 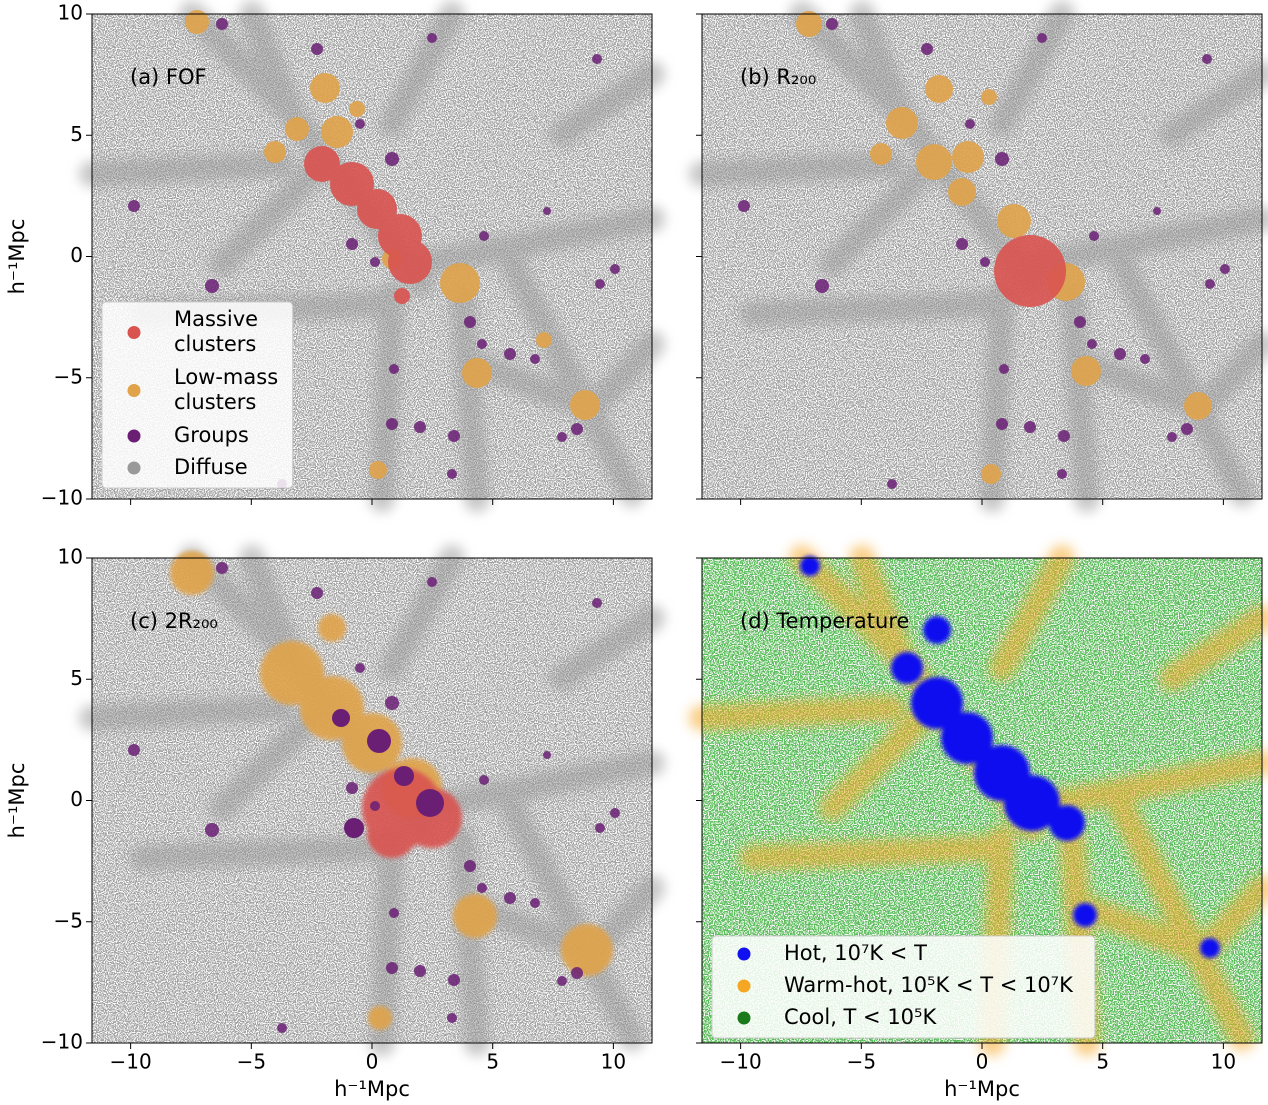 What do you see at coordinates (229, 389) in the screenshot?
I see `legend-label: Low-mass clusters` at bounding box center [229, 389].